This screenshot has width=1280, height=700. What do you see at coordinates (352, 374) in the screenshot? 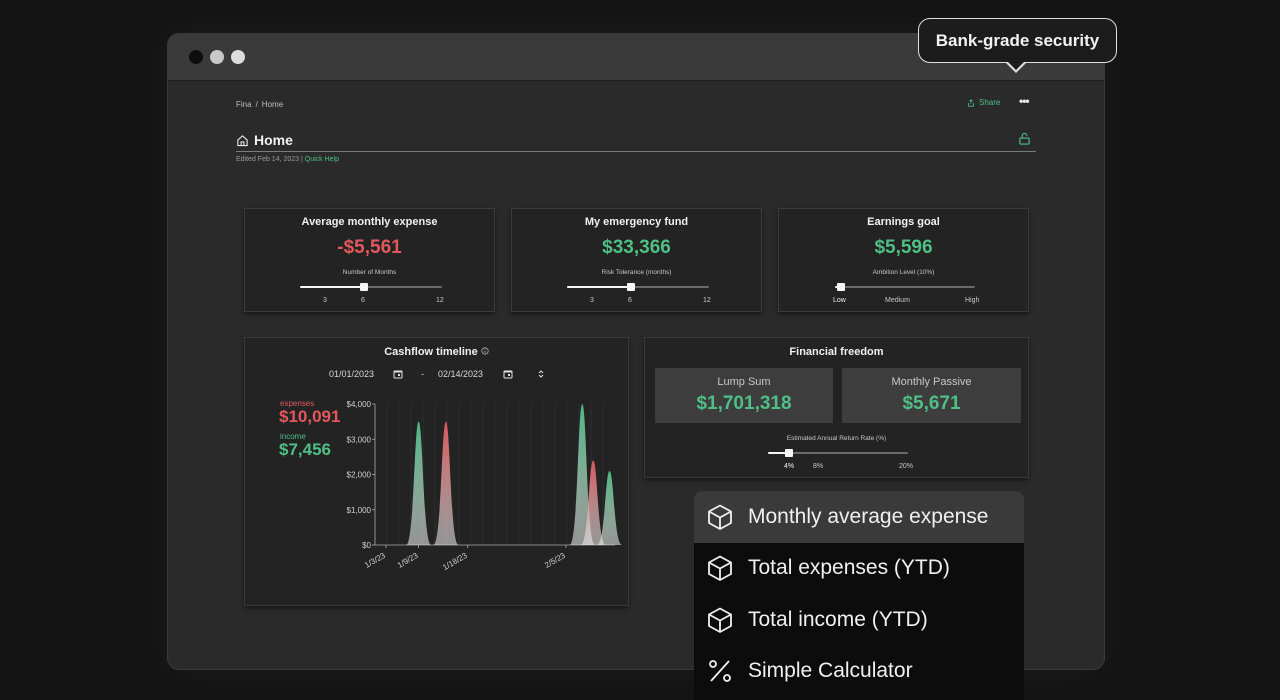
I see `start-date-input: 01/01/2023` at bounding box center [352, 374].